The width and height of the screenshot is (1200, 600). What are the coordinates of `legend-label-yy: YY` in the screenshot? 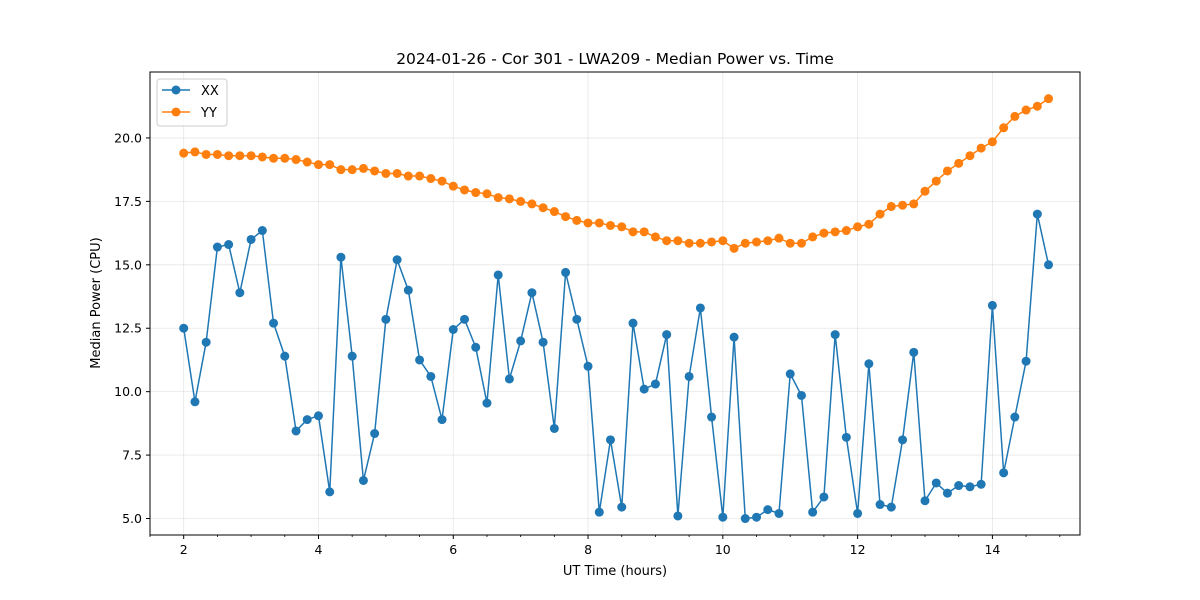 It's located at (208, 113).